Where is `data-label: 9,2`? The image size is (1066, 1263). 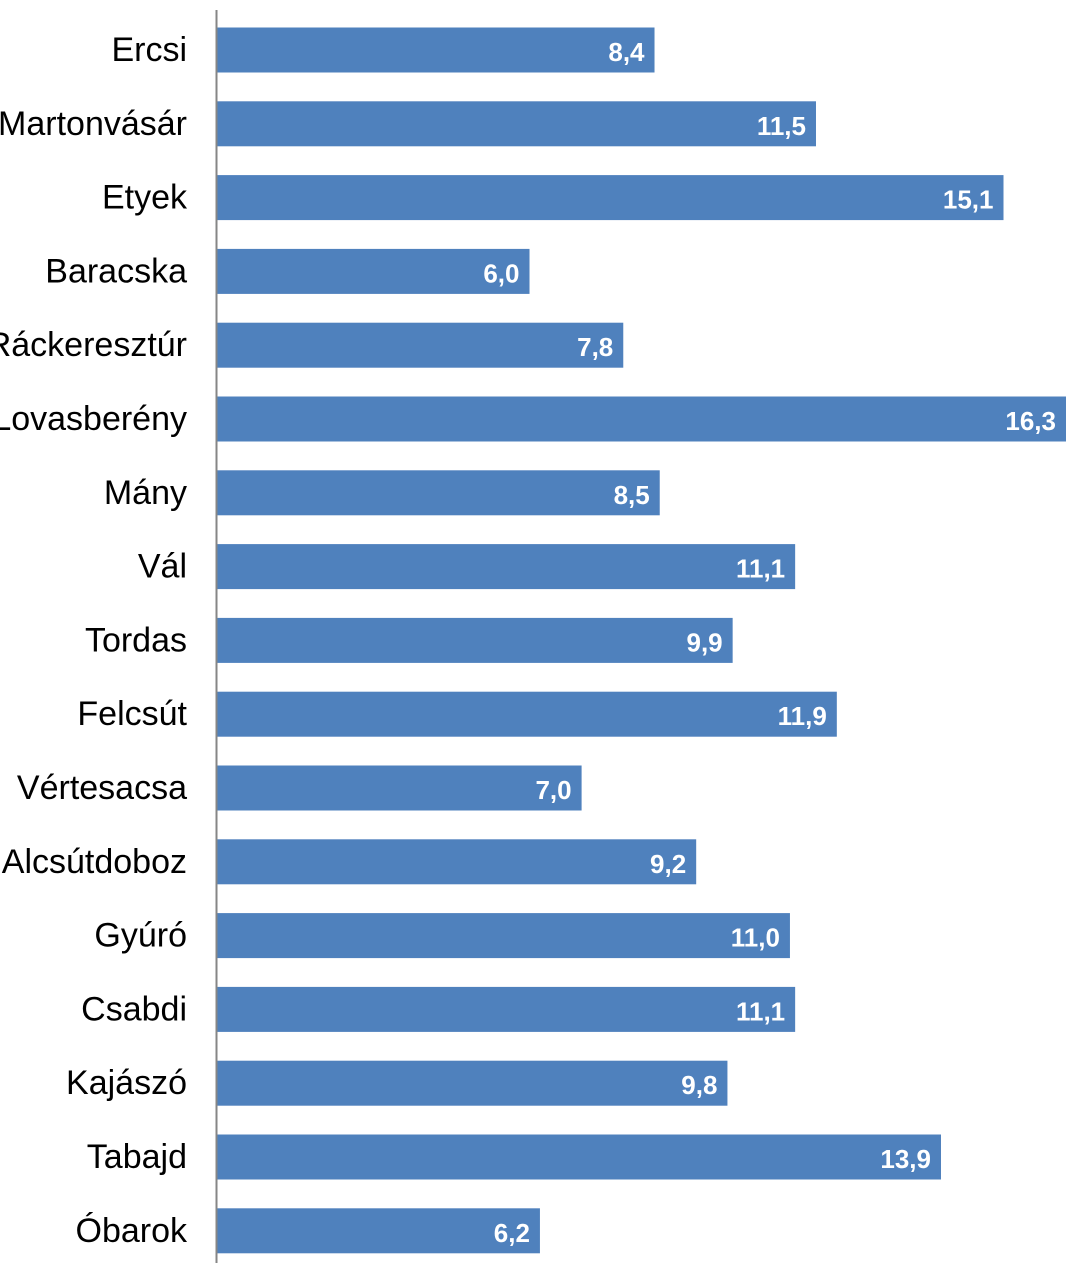
data-label: 9,2 is located at coordinates (668, 864).